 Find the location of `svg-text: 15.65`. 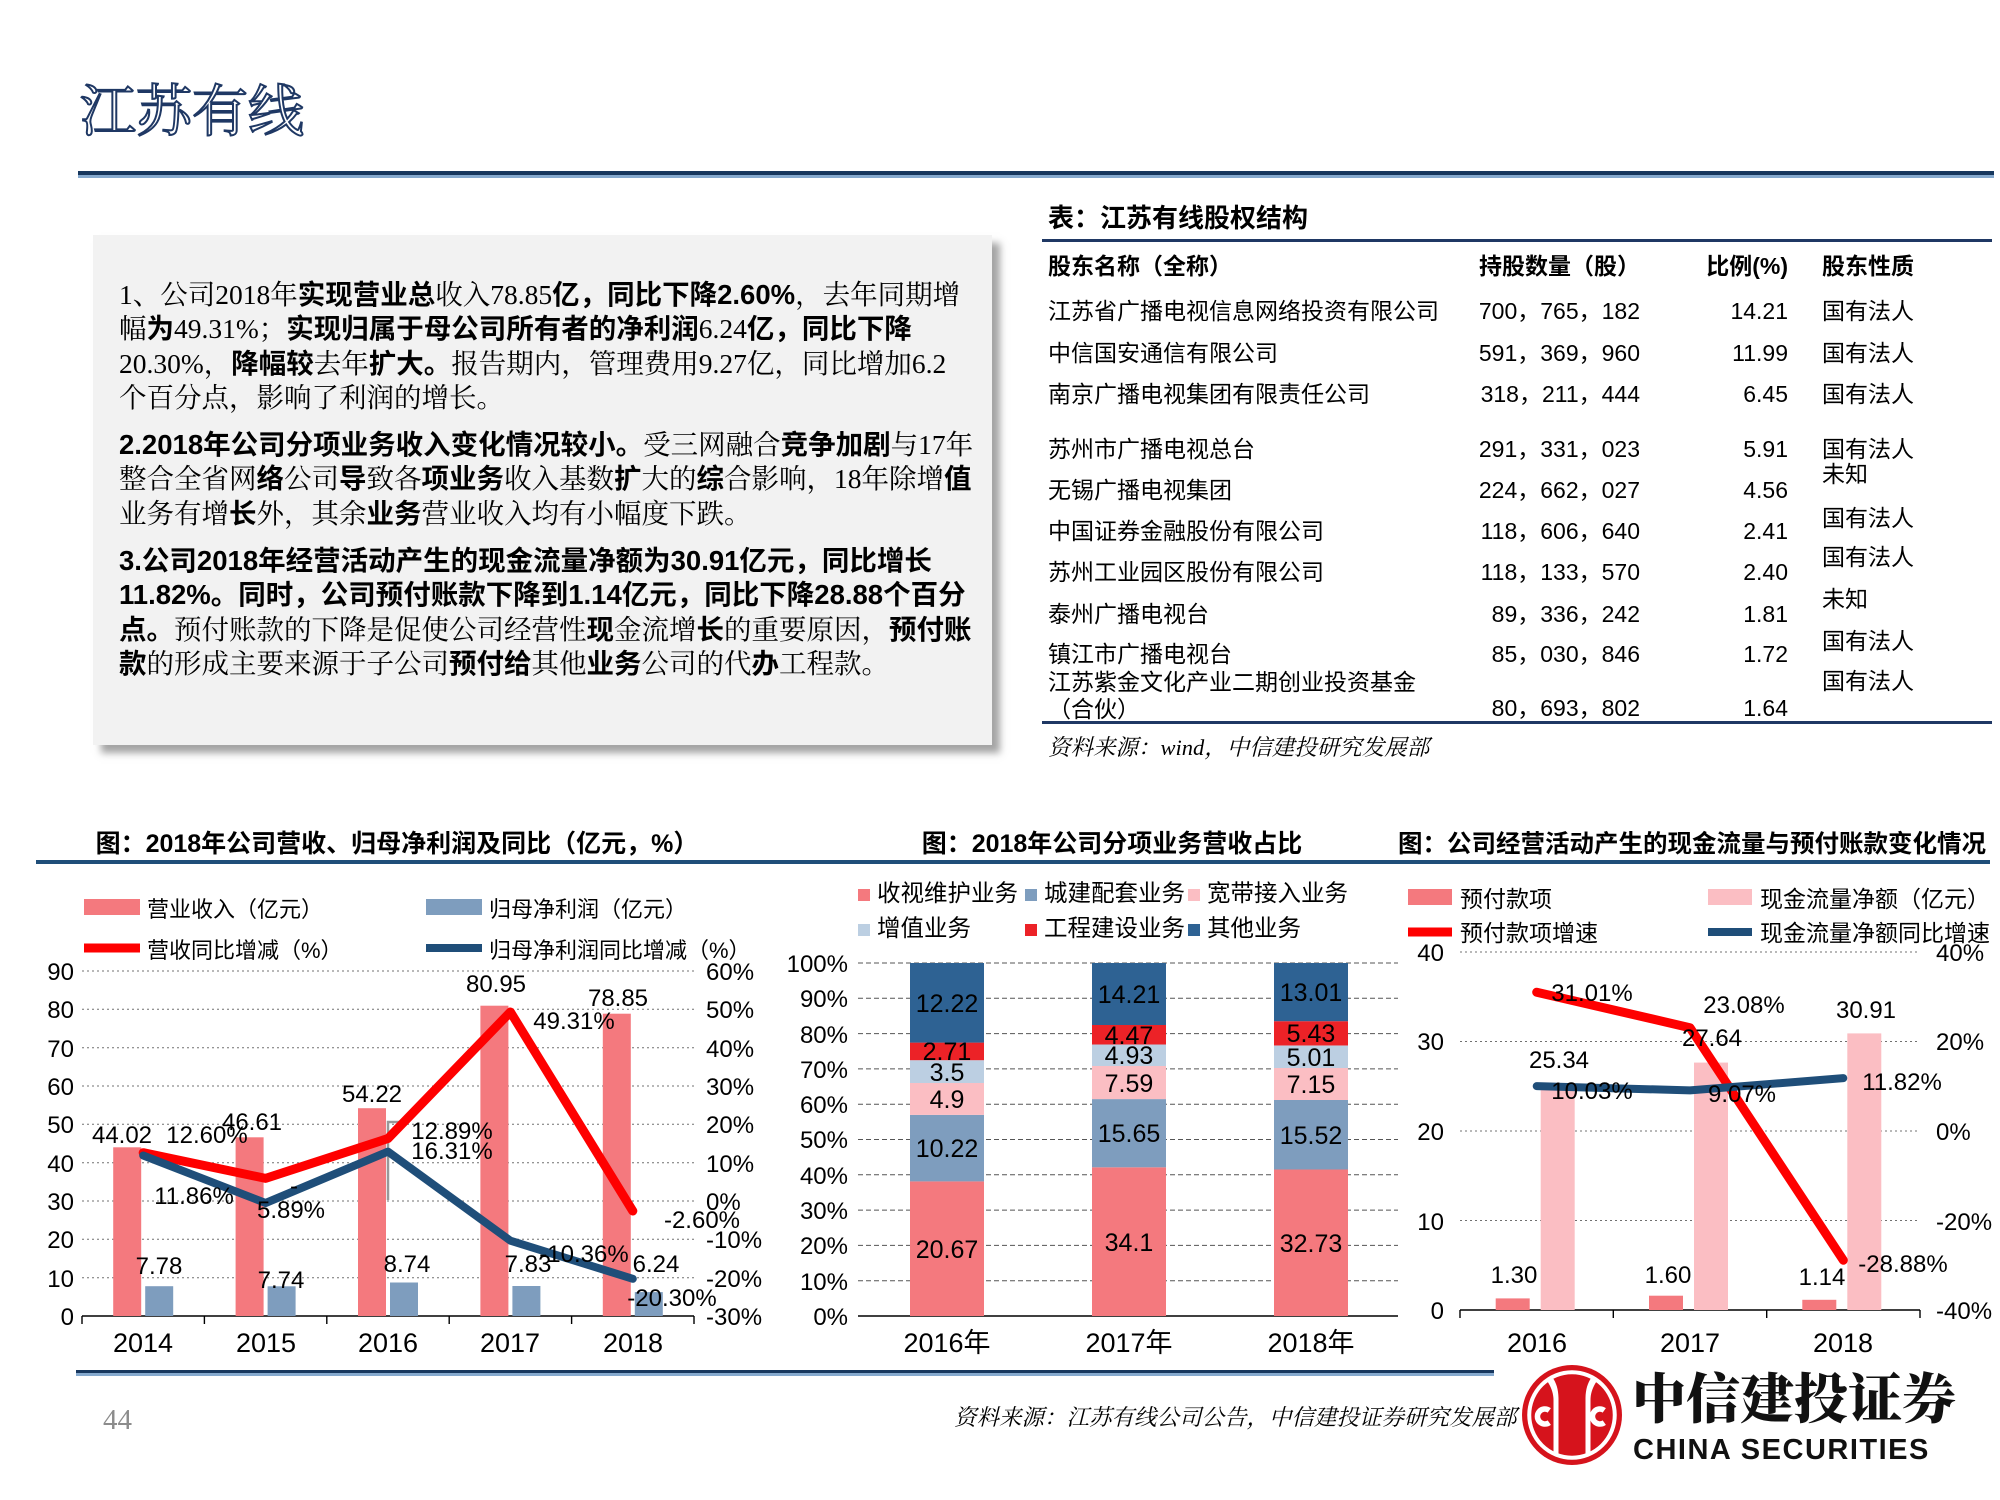

svg-text: 15.65 is located at coordinates (1129, 1134).